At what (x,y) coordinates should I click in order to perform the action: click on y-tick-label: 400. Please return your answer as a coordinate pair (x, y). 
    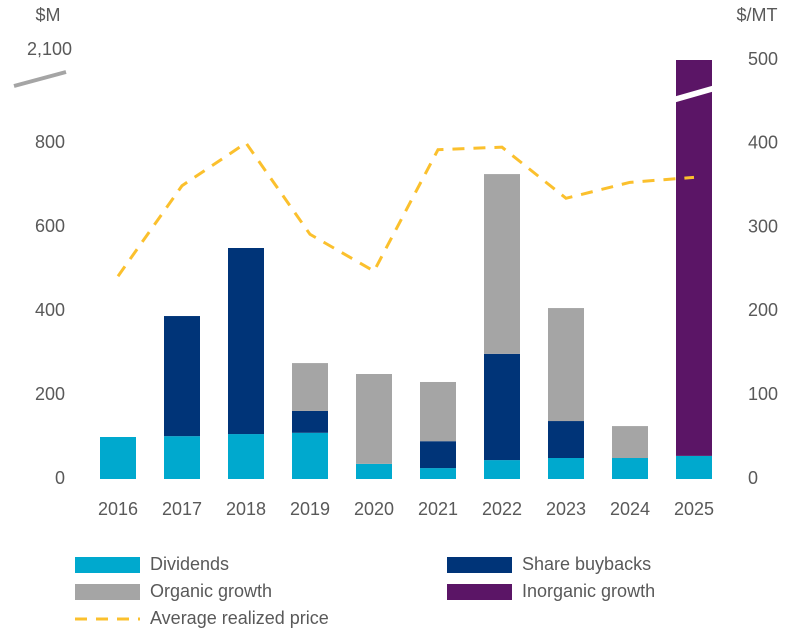
    Looking at the image, I should click on (50, 310).